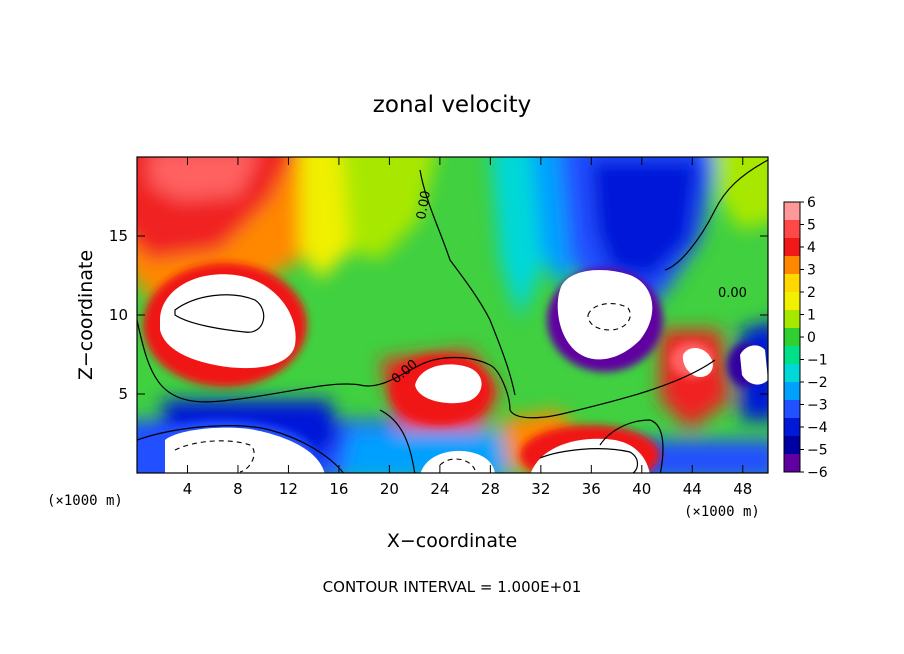 This screenshot has height=654, width=904. What do you see at coordinates (452, 587) in the screenshot?
I see `contour-interval-note: CONTOUR INTERVAL = 1.000E+01` at bounding box center [452, 587].